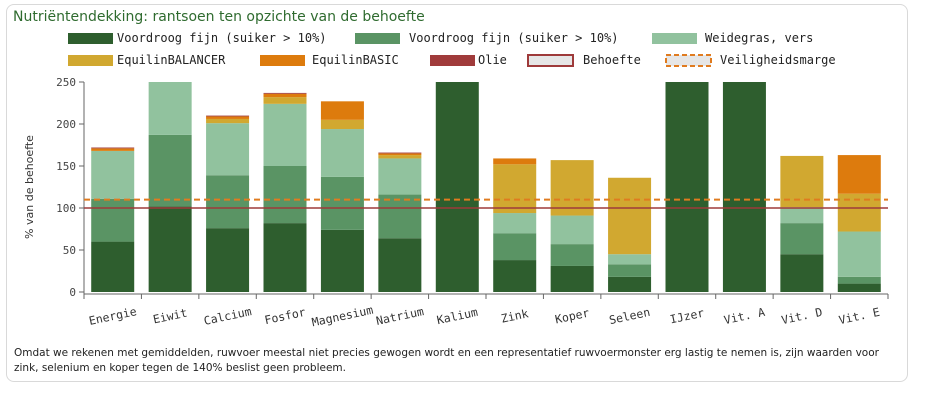  I want to click on x-tick-label-eiwit: Eiwit, so click(170, 316).